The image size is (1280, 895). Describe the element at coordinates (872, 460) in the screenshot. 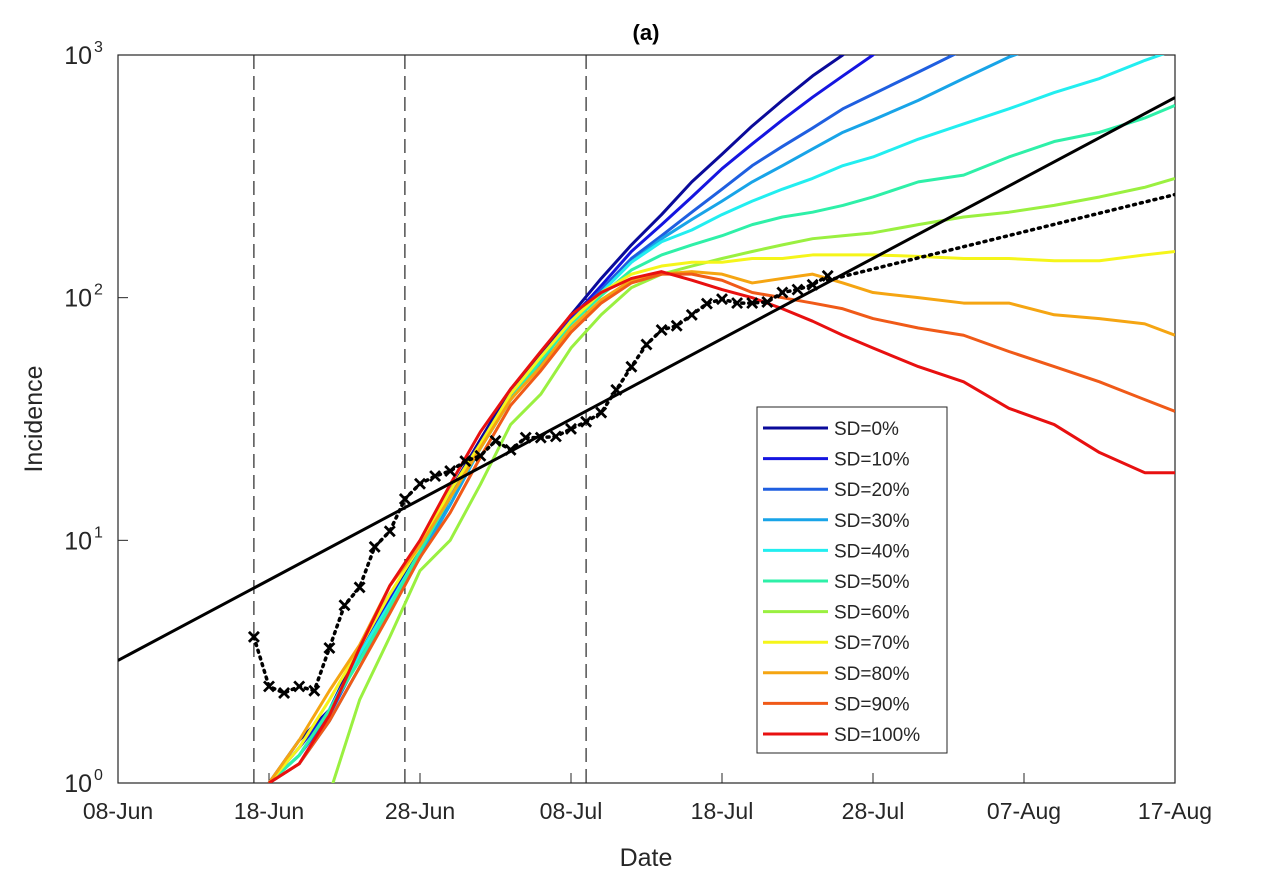

I see `legend-label: SD=10%` at that location.